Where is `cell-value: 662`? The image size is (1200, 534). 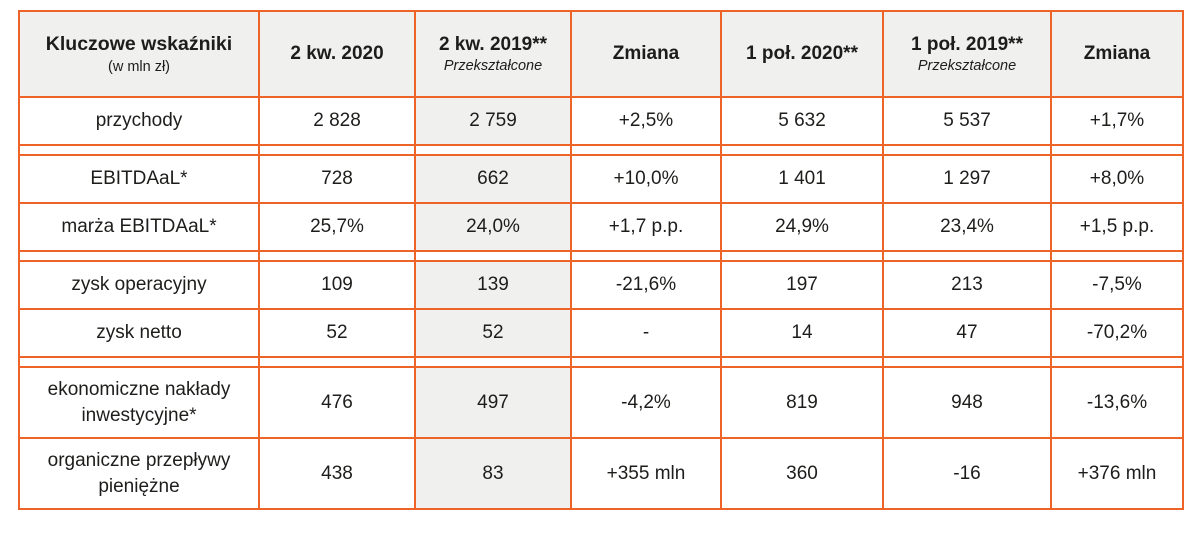
cell-value: 662 is located at coordinates (493, 179).